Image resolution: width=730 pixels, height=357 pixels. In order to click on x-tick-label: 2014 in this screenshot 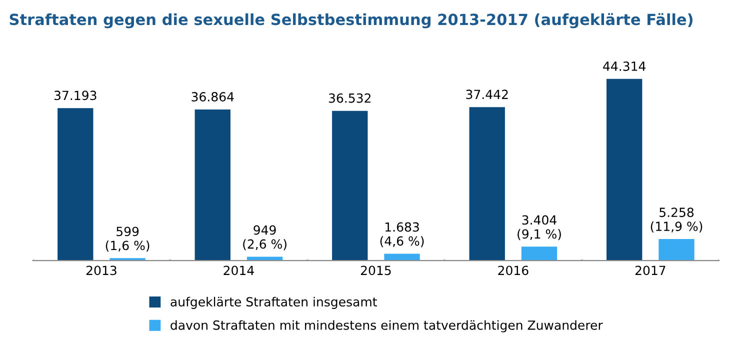, I will do `click(239, 271)`.